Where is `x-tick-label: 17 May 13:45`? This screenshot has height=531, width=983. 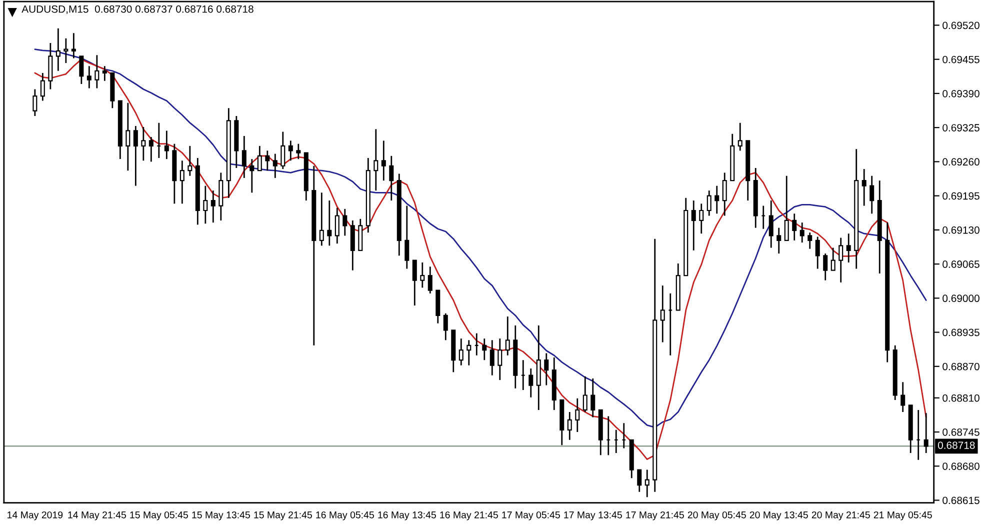
x-tick-label: 17 May 13:45 is located at coordinates (593, 515).